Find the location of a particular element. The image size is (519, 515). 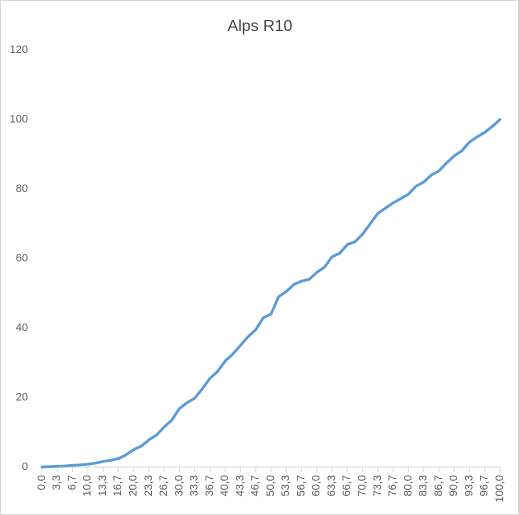

y-tick-label: 80 is located at coordinates (22, 189).